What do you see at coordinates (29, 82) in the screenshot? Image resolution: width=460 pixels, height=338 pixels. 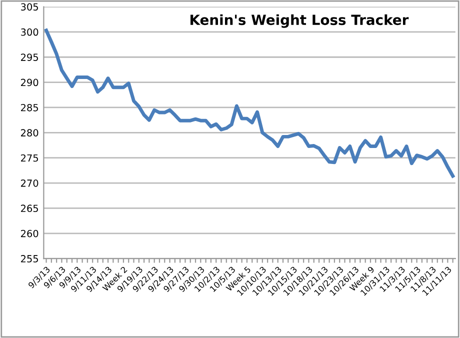 I see `y-tick-label: 290` at bounding box center [29, 82].